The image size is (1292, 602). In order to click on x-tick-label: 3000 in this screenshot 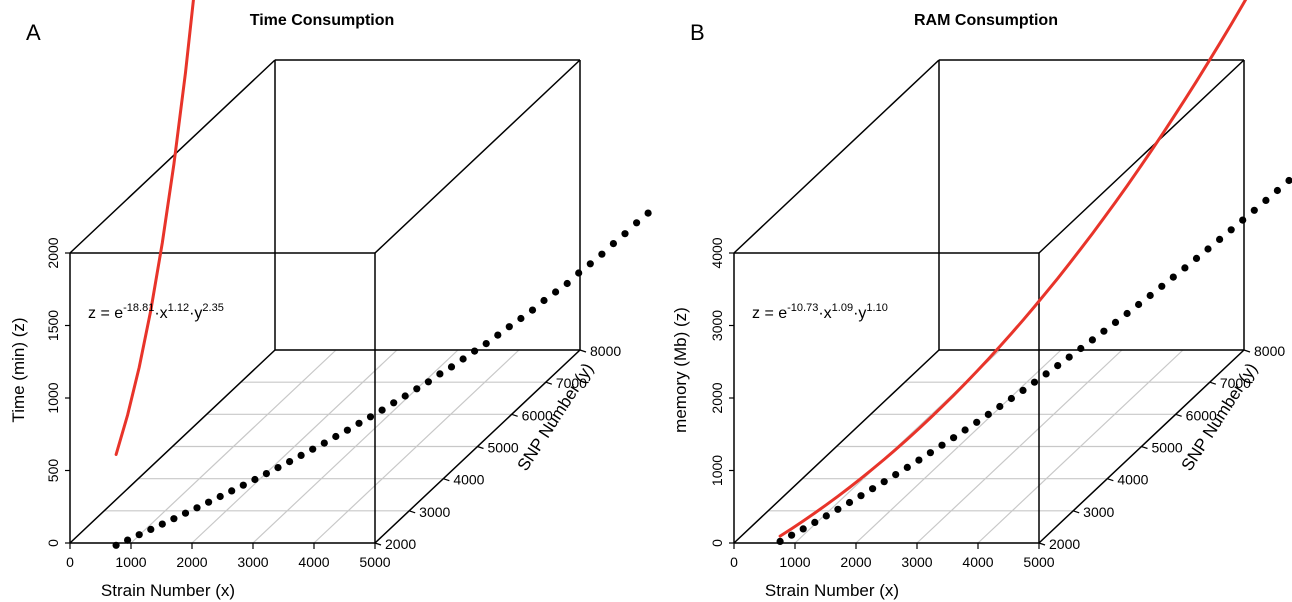, I will do `click(916, 562)`.